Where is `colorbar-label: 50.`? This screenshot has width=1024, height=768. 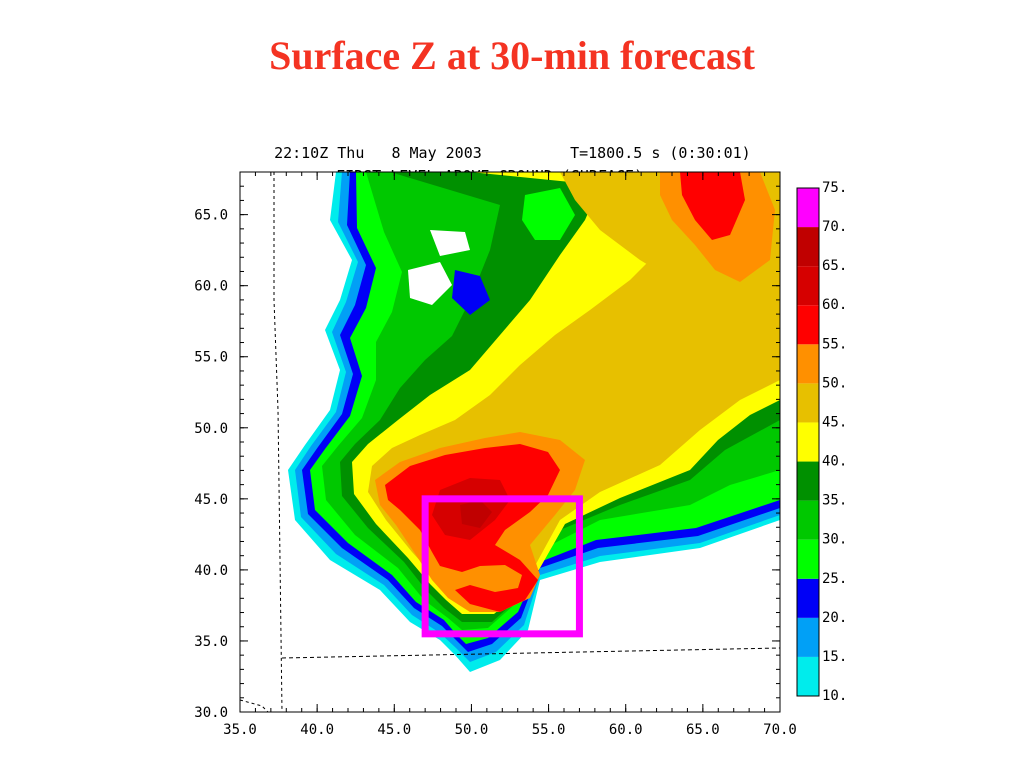
colorbar-label: 50. is located at coordinates (834, 383).